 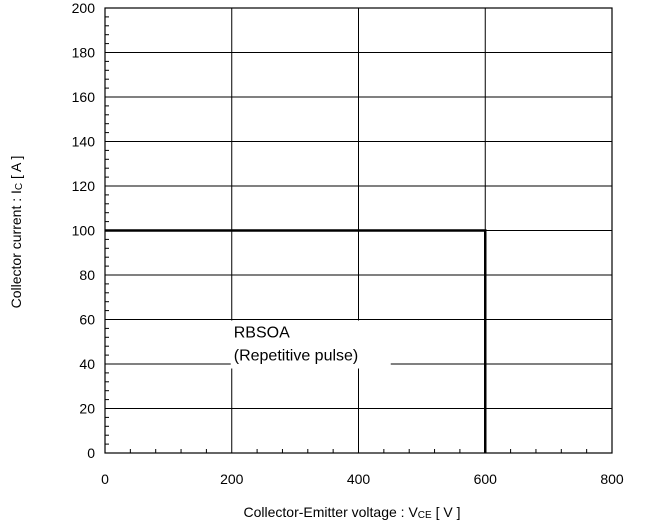 What do you see at coordinates (84, 8) in the screenshot?
I see `y-tick-label-10: 200` at bounding box center [84, 8].